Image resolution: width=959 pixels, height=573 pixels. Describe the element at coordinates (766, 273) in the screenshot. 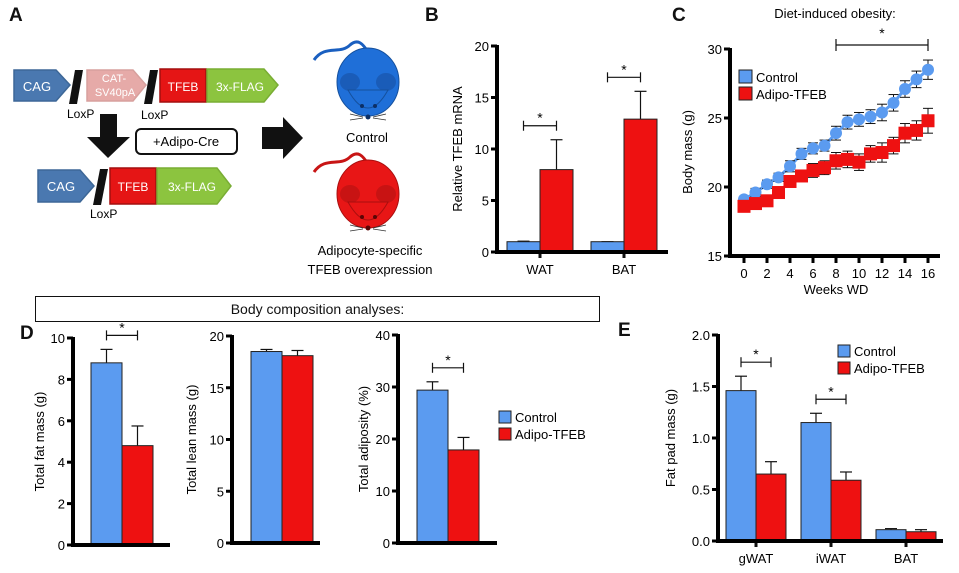

I see `x-tick-label: 2` at that location.